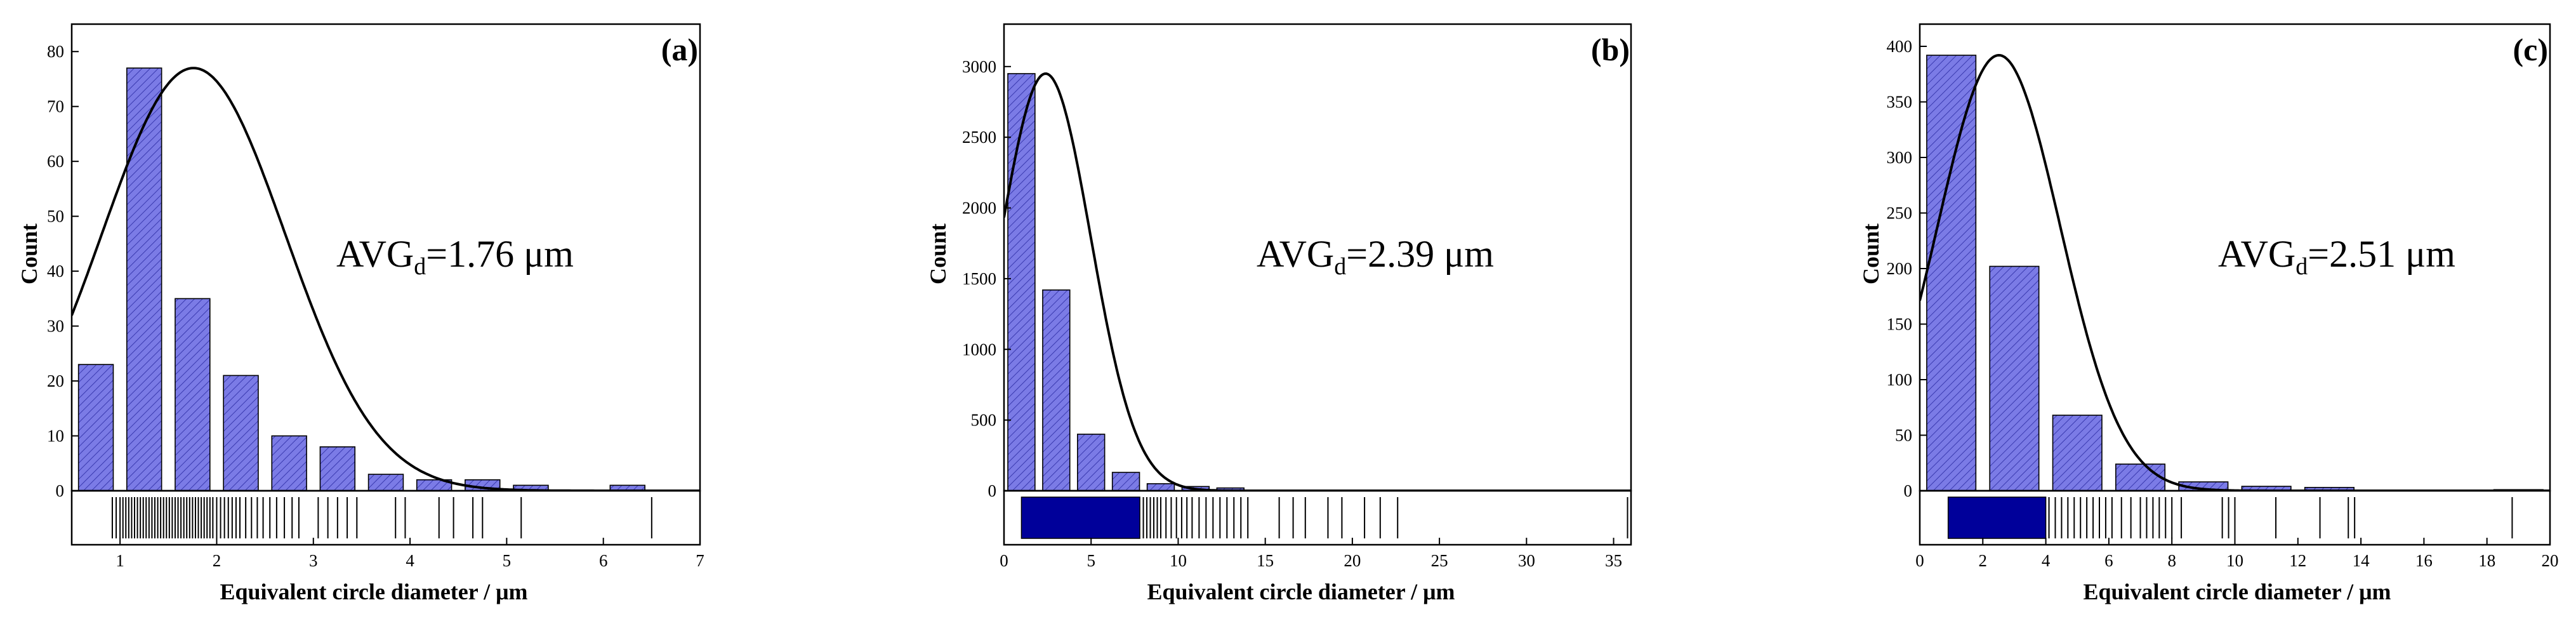  Describe the element at coordinates (313, 560) in the screenshot. I see `x-tick-label: 3` at that location.